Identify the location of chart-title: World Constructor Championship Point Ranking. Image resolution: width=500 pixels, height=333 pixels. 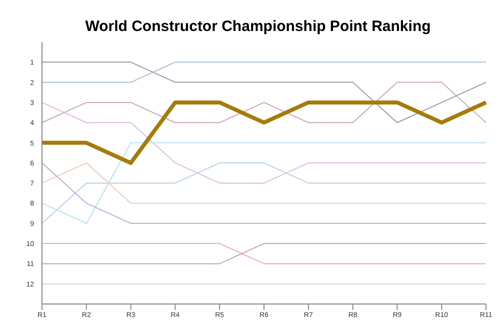
(258, 27).